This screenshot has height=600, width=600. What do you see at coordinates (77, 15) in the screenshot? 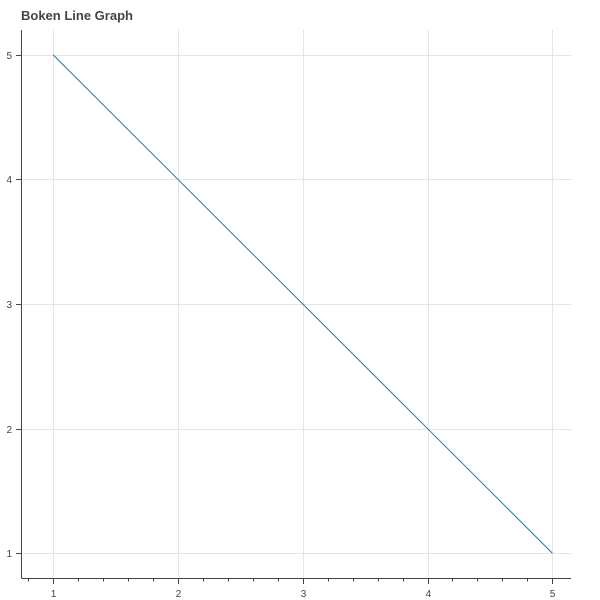
I see `chart-title: Boken Line Graph` at bounding box center [77, 15].